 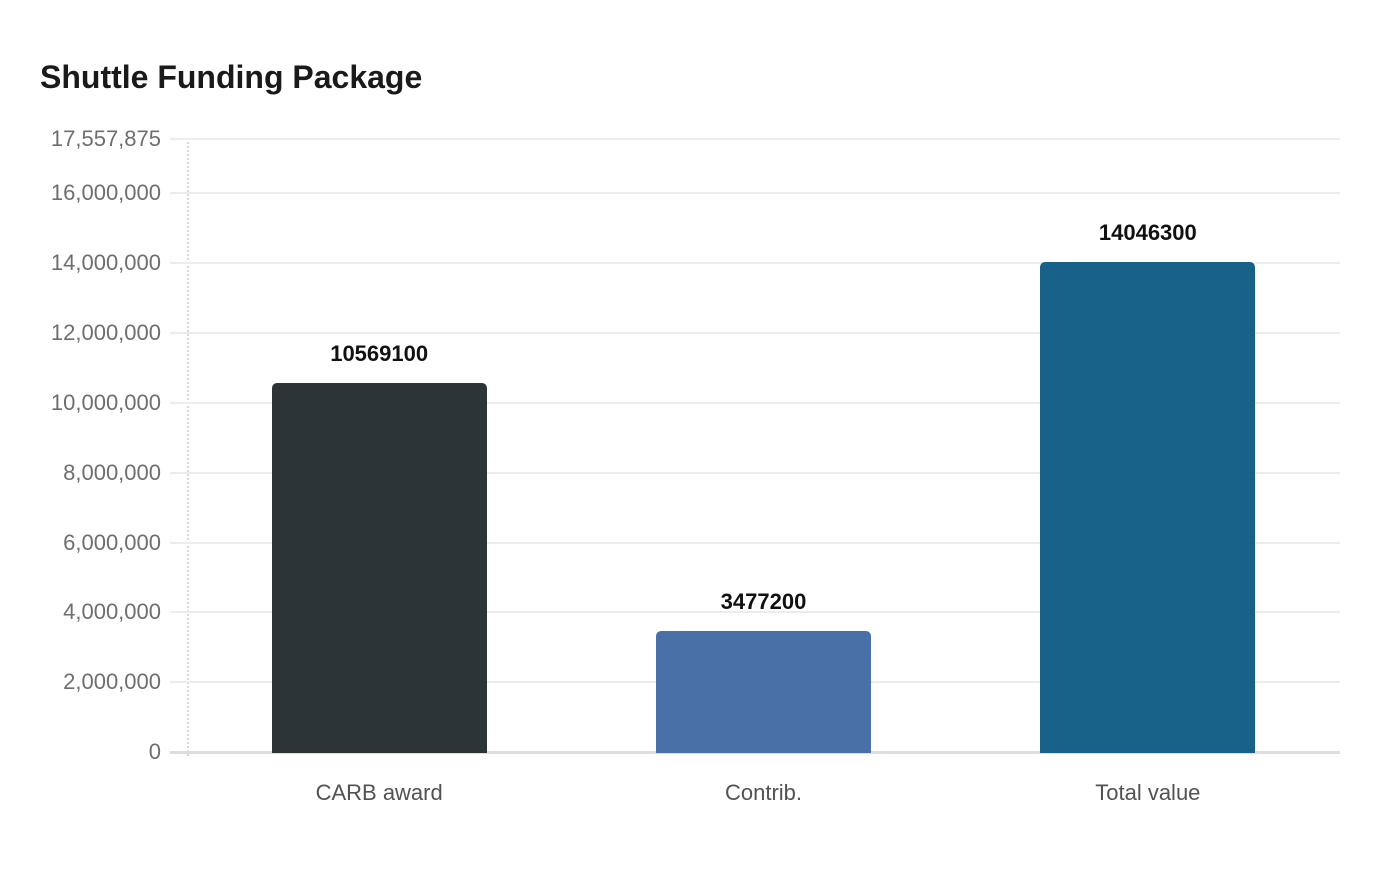 What do you see at coordinates (112, 472) in the screenshot?
I see `y-tick-label: 8,000,000` at bounding box center [112, 472].